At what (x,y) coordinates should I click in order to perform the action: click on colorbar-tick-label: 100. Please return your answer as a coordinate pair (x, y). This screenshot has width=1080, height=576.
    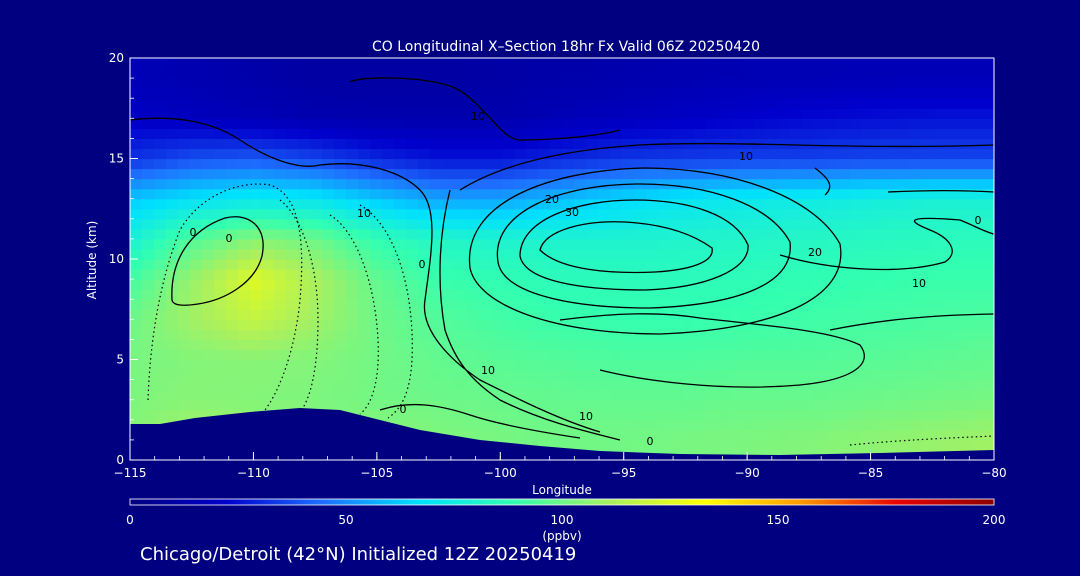
    Looking at the image, I should click on (562, 520).